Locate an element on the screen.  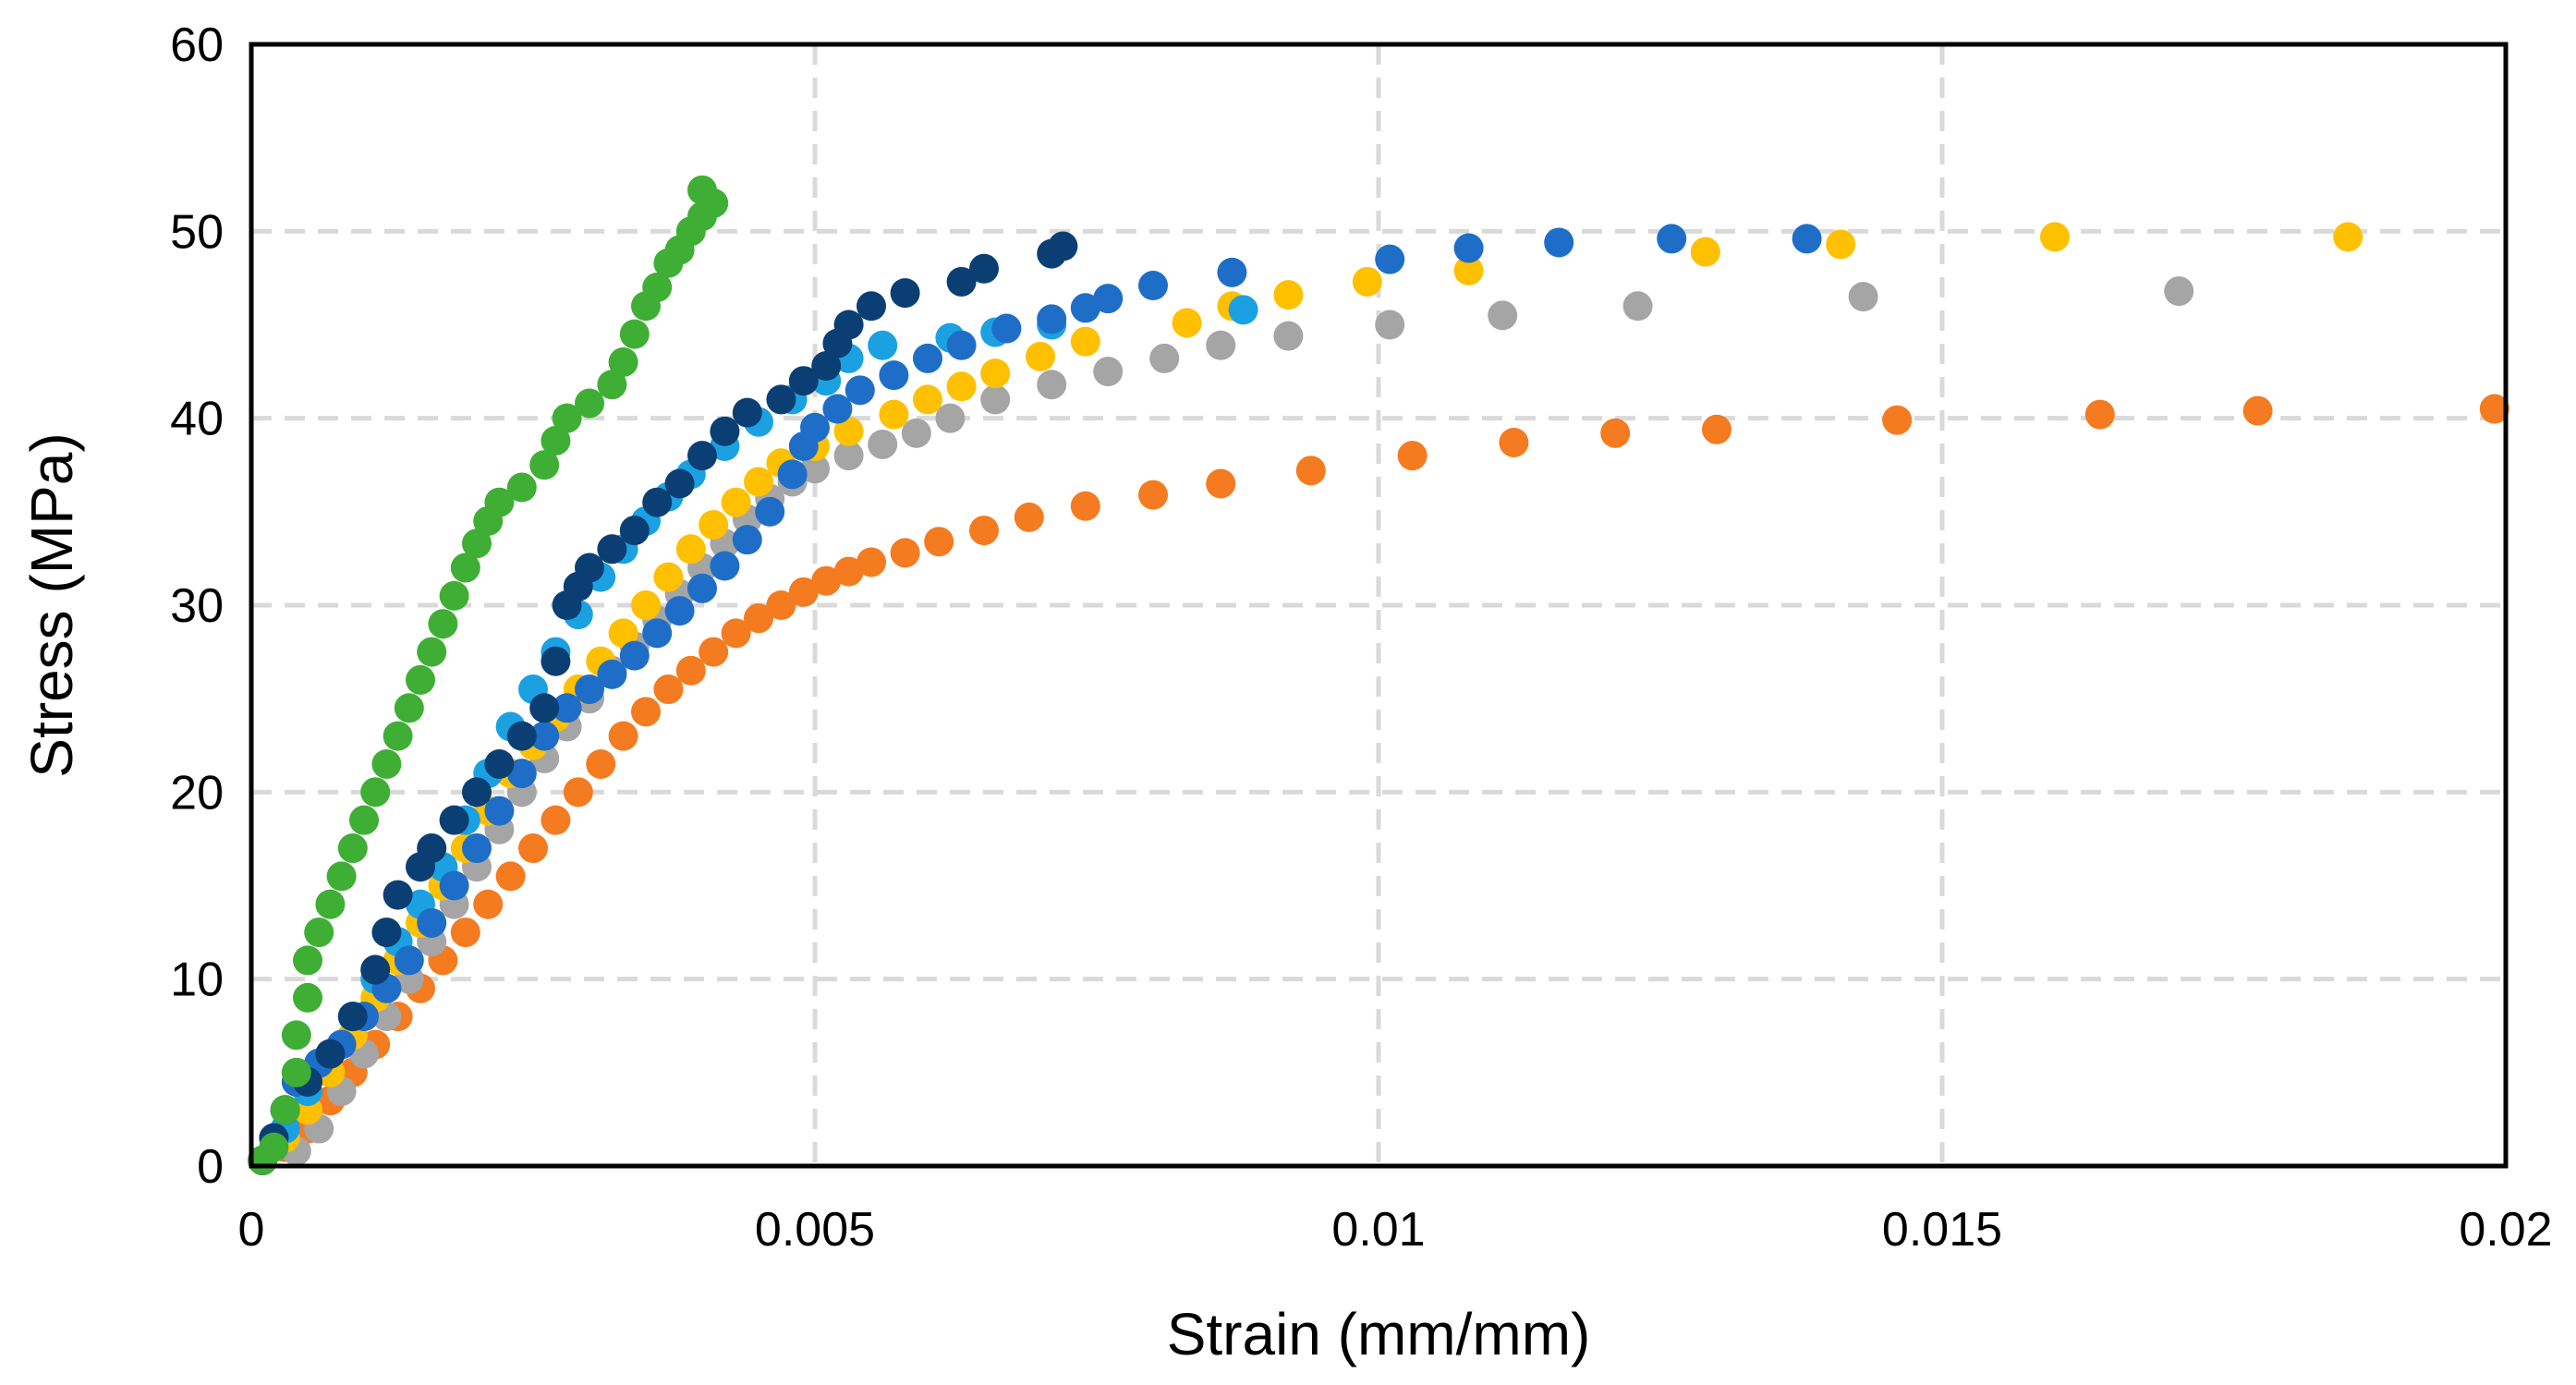
x-tick-label: 0.015 is located at coordinates (1942, 1230).